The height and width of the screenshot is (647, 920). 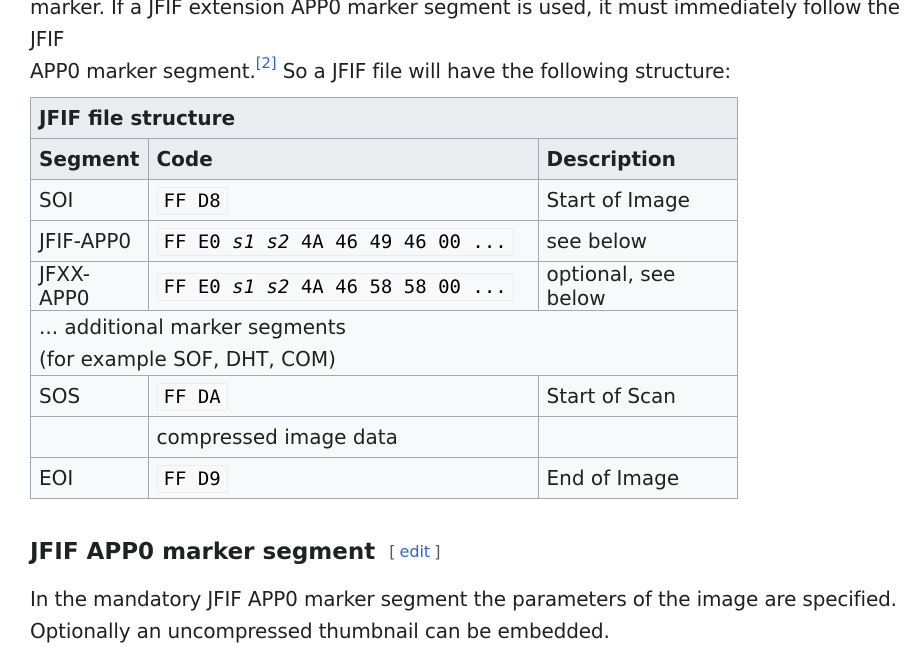 I want to click on cell-description: optional, see below, so click(x=637, y=286).